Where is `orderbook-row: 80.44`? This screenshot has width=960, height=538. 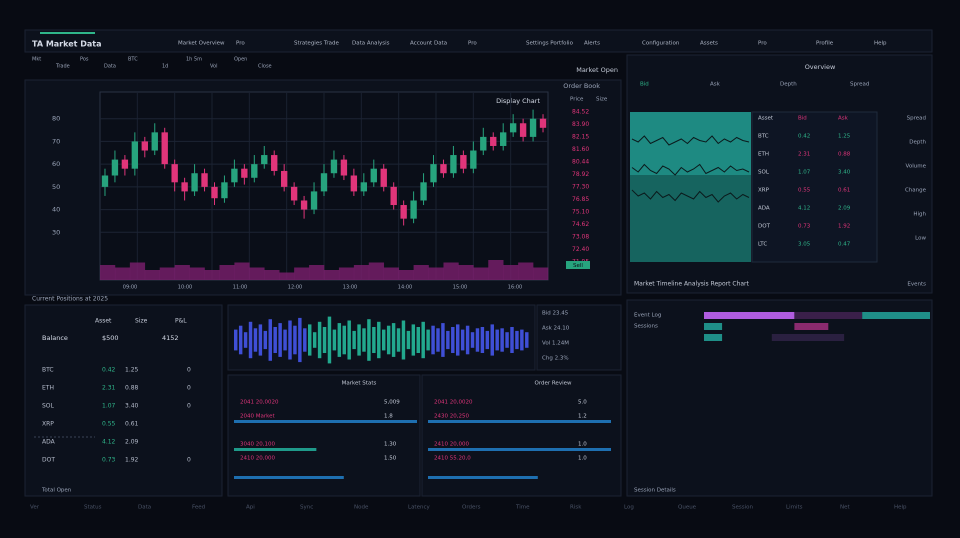
orderbook-row: 80.44 is located at coordinates (580, 162).